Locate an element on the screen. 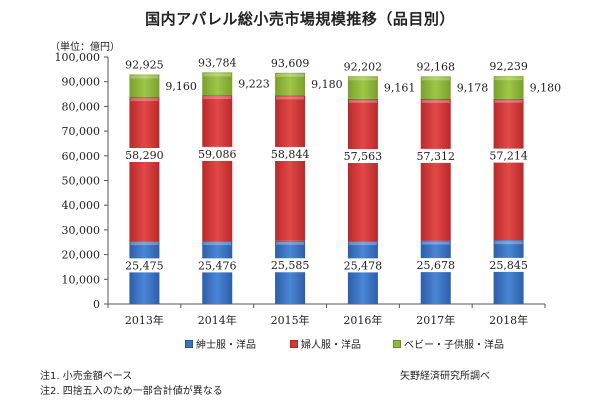  legend-item-kids: ベビー・子供服・洋品 is located at coordinates (448, 343).